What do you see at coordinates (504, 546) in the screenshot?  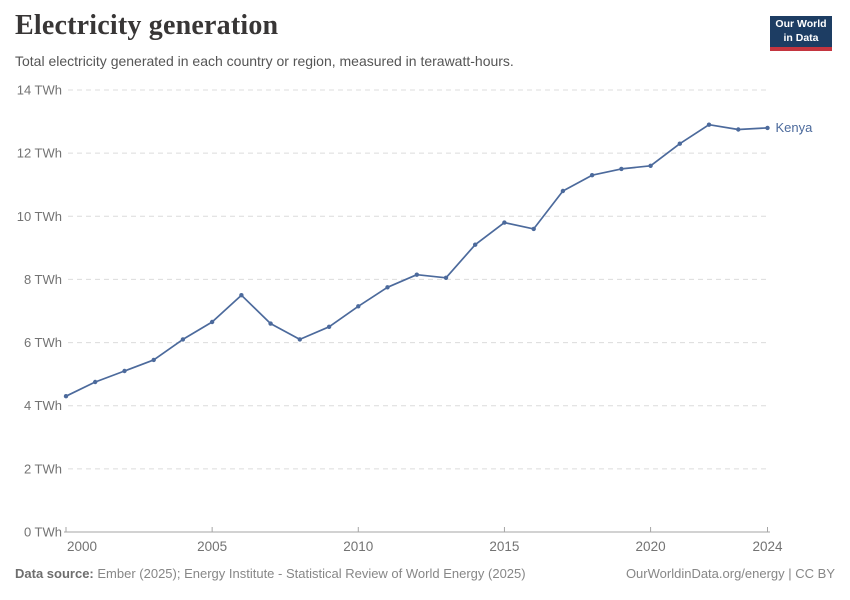 I see `x-tick-label: 2015` at bounding box center [504, 546].